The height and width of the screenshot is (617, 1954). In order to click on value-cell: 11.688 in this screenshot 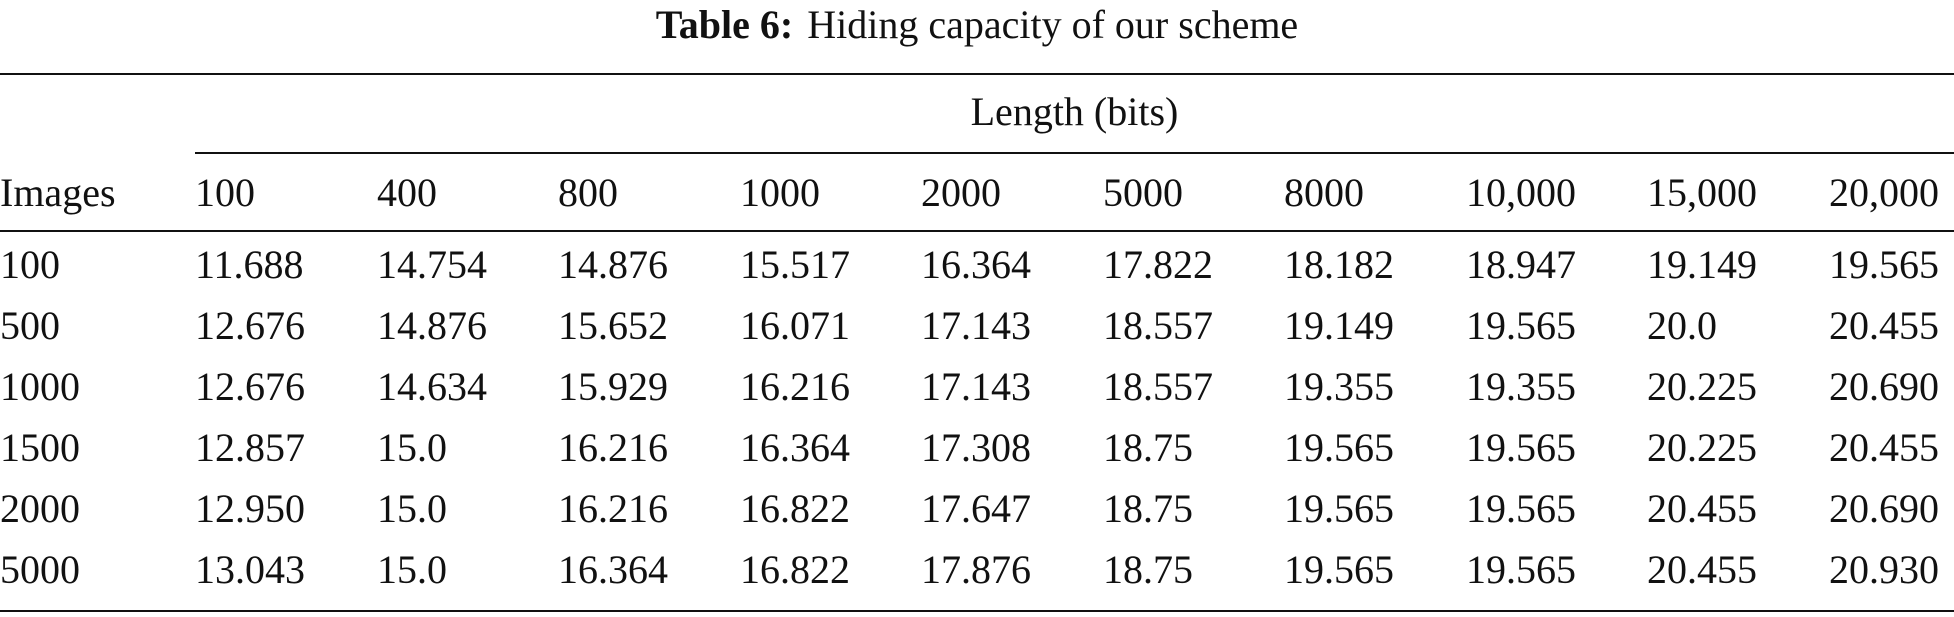, I will do `click(249, 264)`.